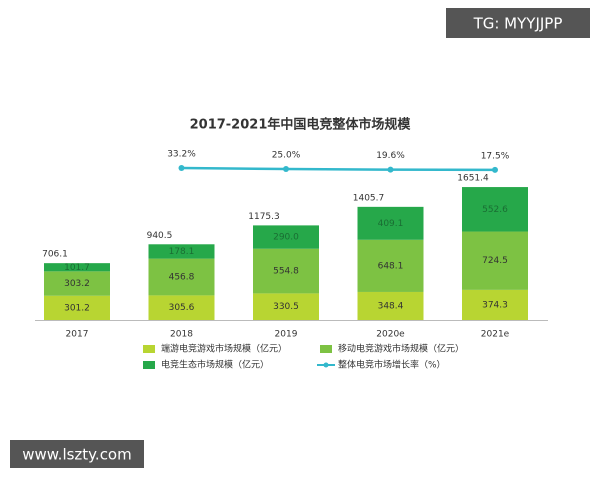  I want to click on x-tick-label: 2017, so click(77, 335).